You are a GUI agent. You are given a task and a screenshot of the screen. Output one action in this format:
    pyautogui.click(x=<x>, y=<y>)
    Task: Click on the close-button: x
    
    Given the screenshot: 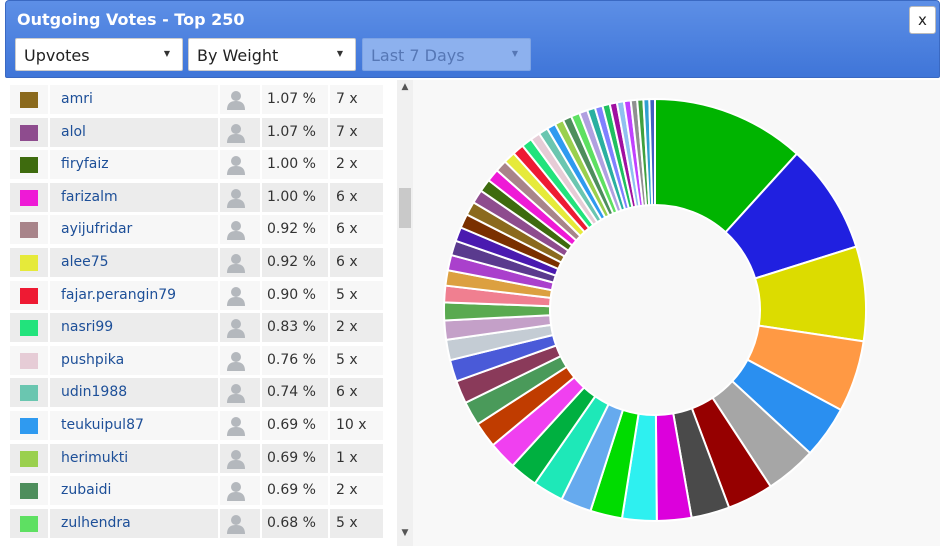 What is the action you would take?
    pyautogui.click(x=922, y=20)
    